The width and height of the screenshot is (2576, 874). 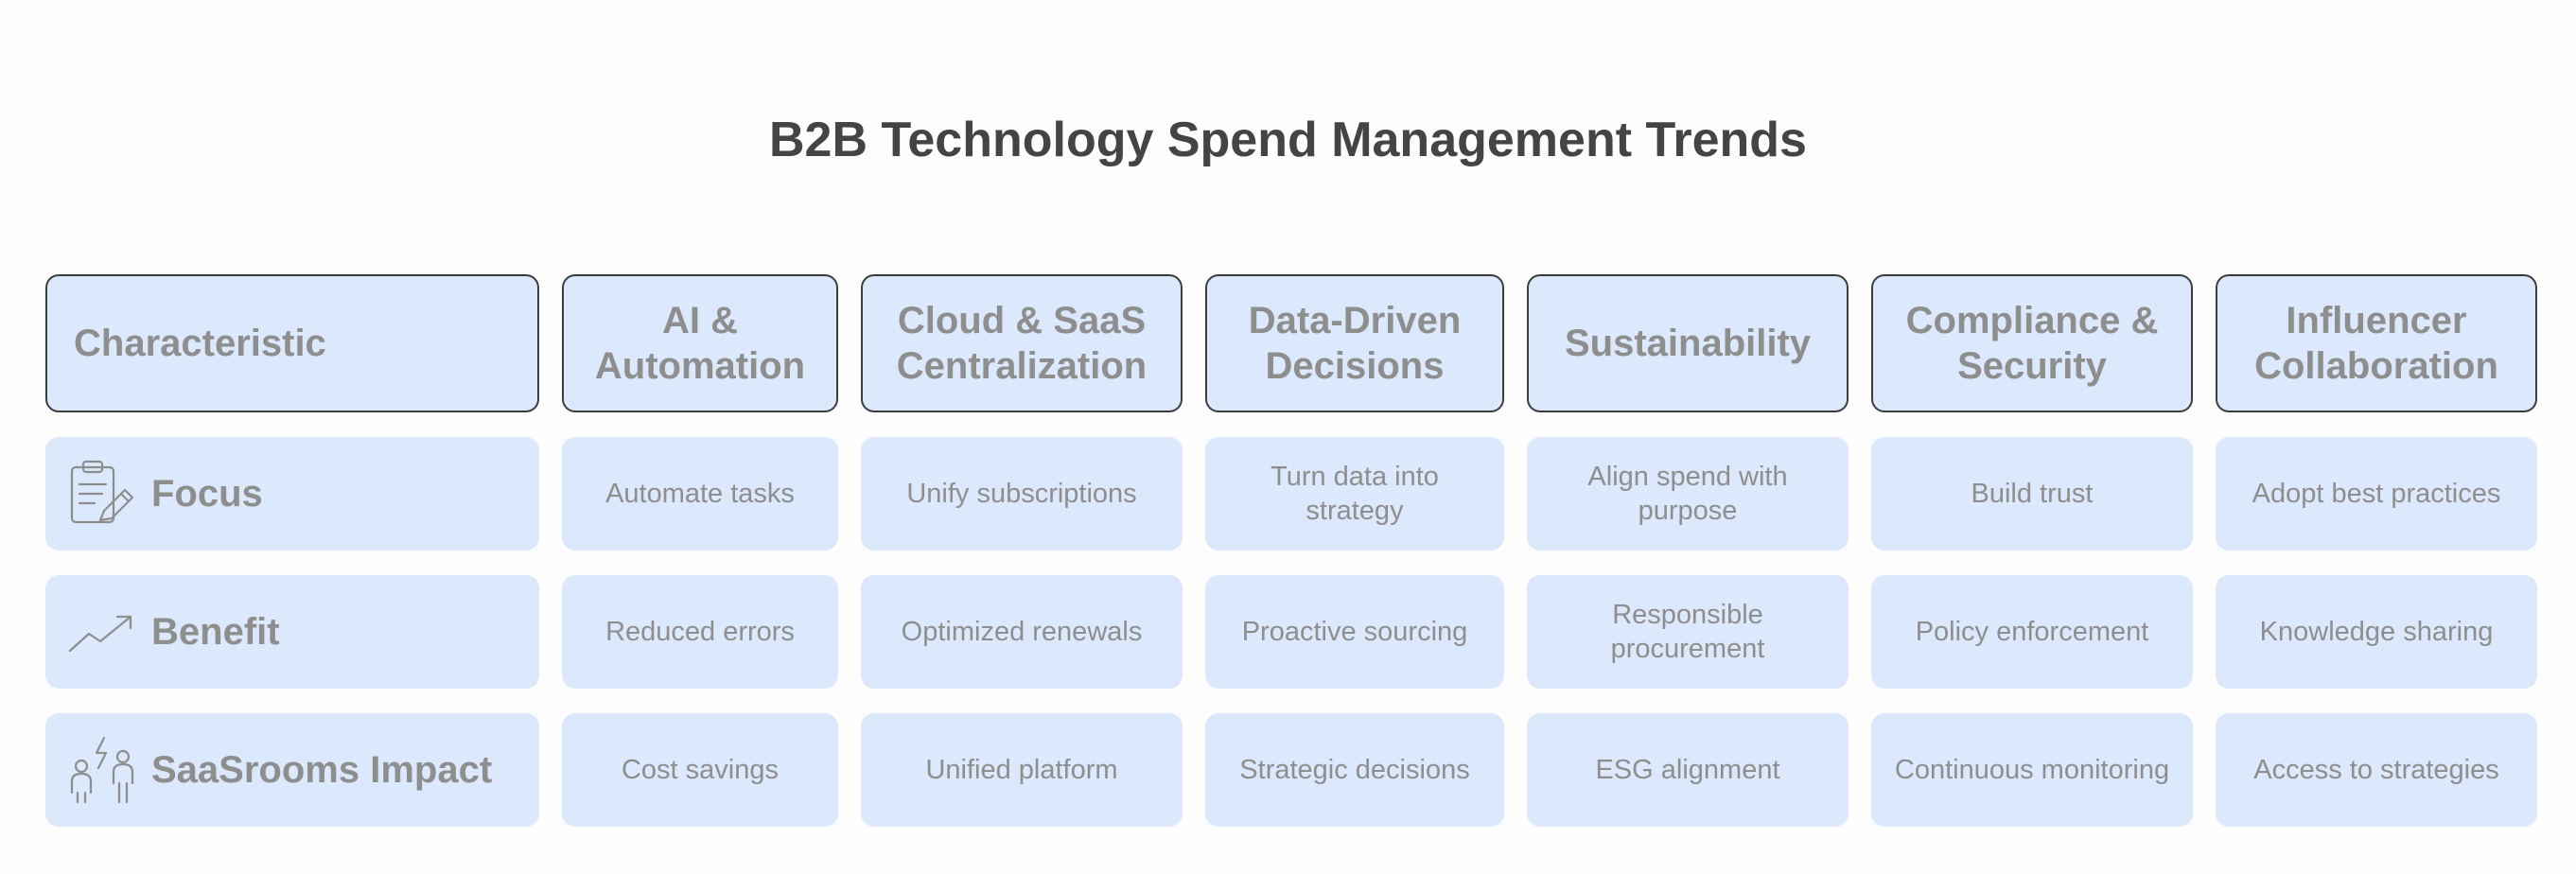 I want to click on cell-impact-ai: Cost savings, so click(x=700, y=770).